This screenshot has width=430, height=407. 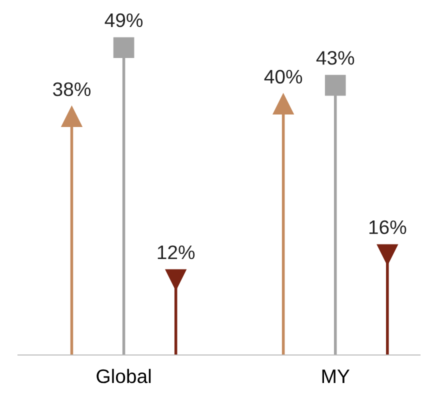 What do you see at coordinates (176, 252) in the screenshot?
I see `data-label: 12%` at bounding box center [176, 252].